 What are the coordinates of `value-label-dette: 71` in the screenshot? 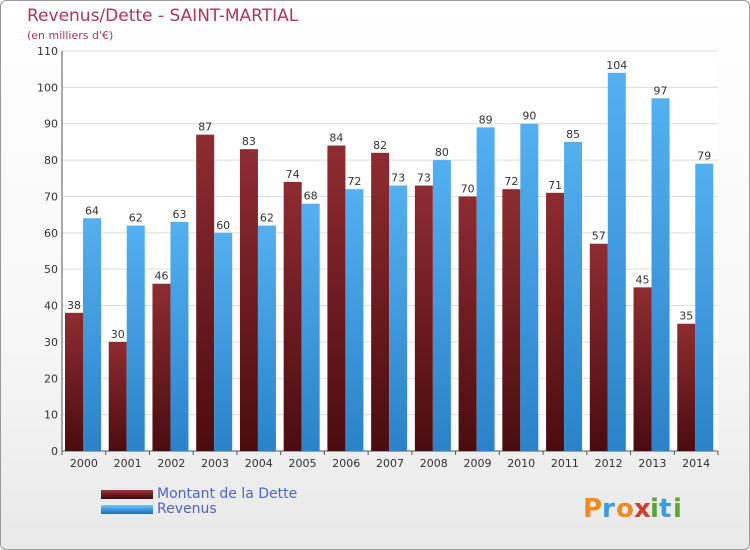 It's located at (555, 185).